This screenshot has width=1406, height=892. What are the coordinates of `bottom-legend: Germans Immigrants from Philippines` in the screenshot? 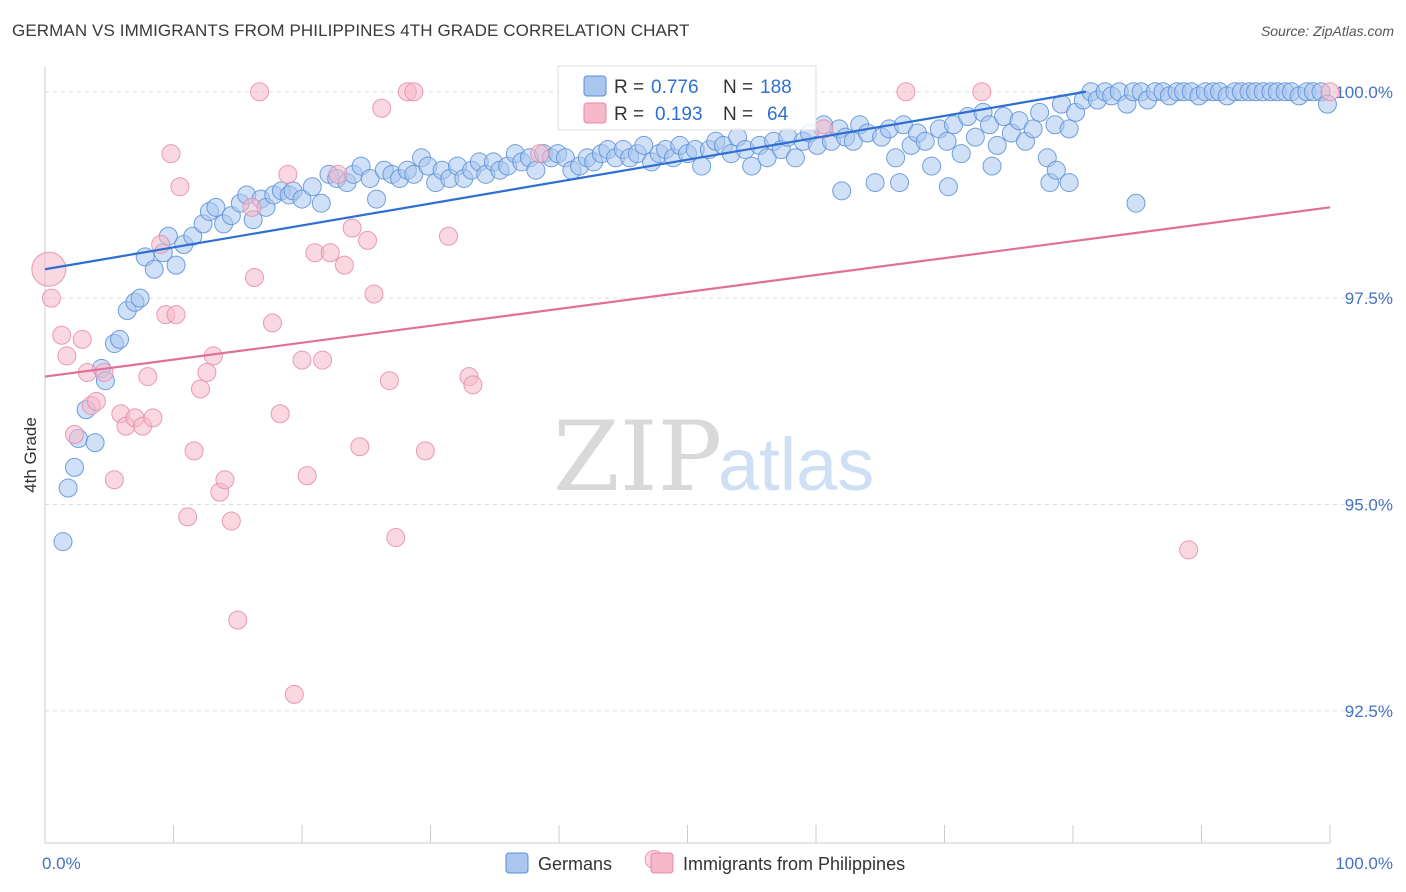 It's located at (705, 863).